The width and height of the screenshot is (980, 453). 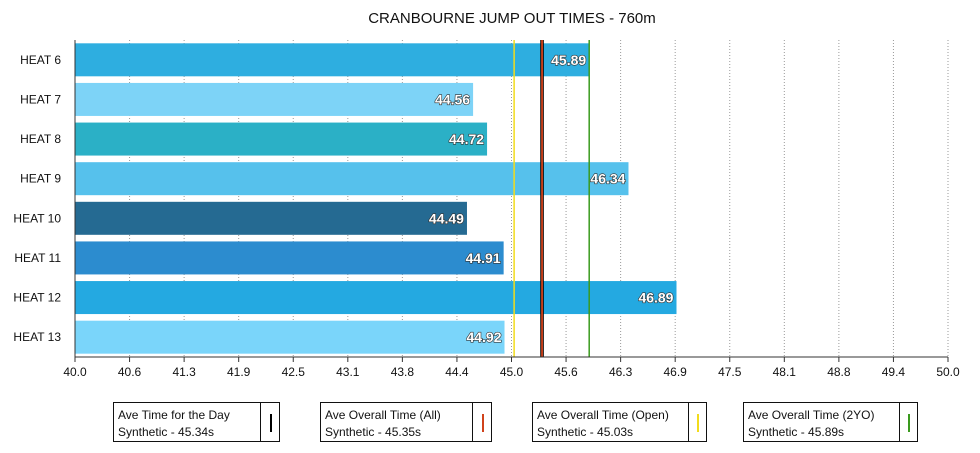 What do you see at coordinates (512, 372) in the screenshot?
I see `x-tick-label: 45.0` at bounding box center [512, 372].